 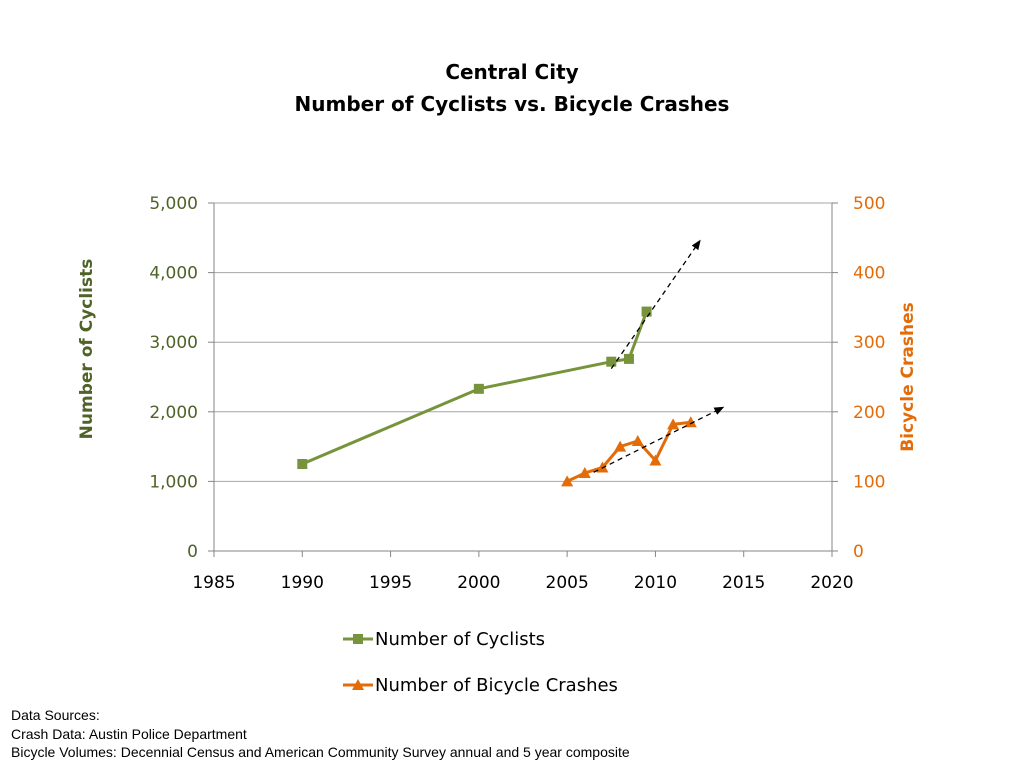 I want to click on x-tick-label: 2000, so click(x=478, y=583).